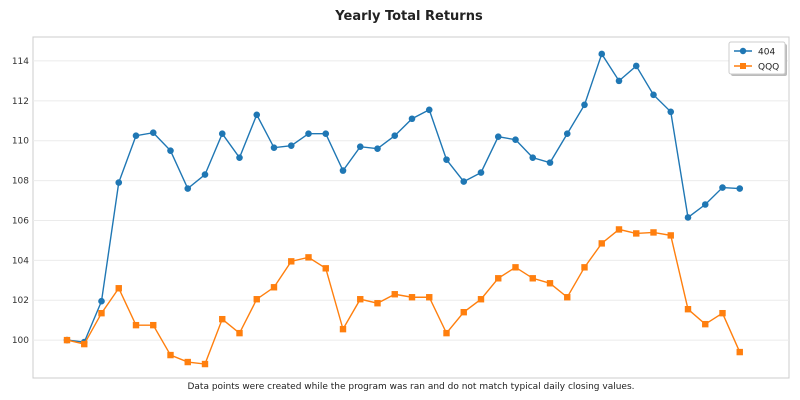 Image resolution: width=800 pixels, height=400 pixels. I want to click on y-tick-label: 104, so click(20, 261).